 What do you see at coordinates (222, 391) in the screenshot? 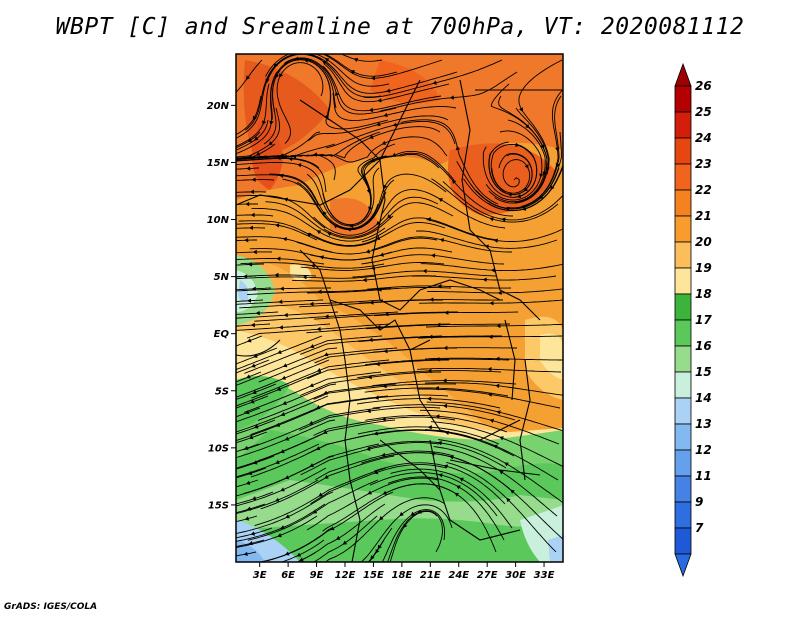
I see `lat-tick-label: 5S` at bounding box center [222, 391].